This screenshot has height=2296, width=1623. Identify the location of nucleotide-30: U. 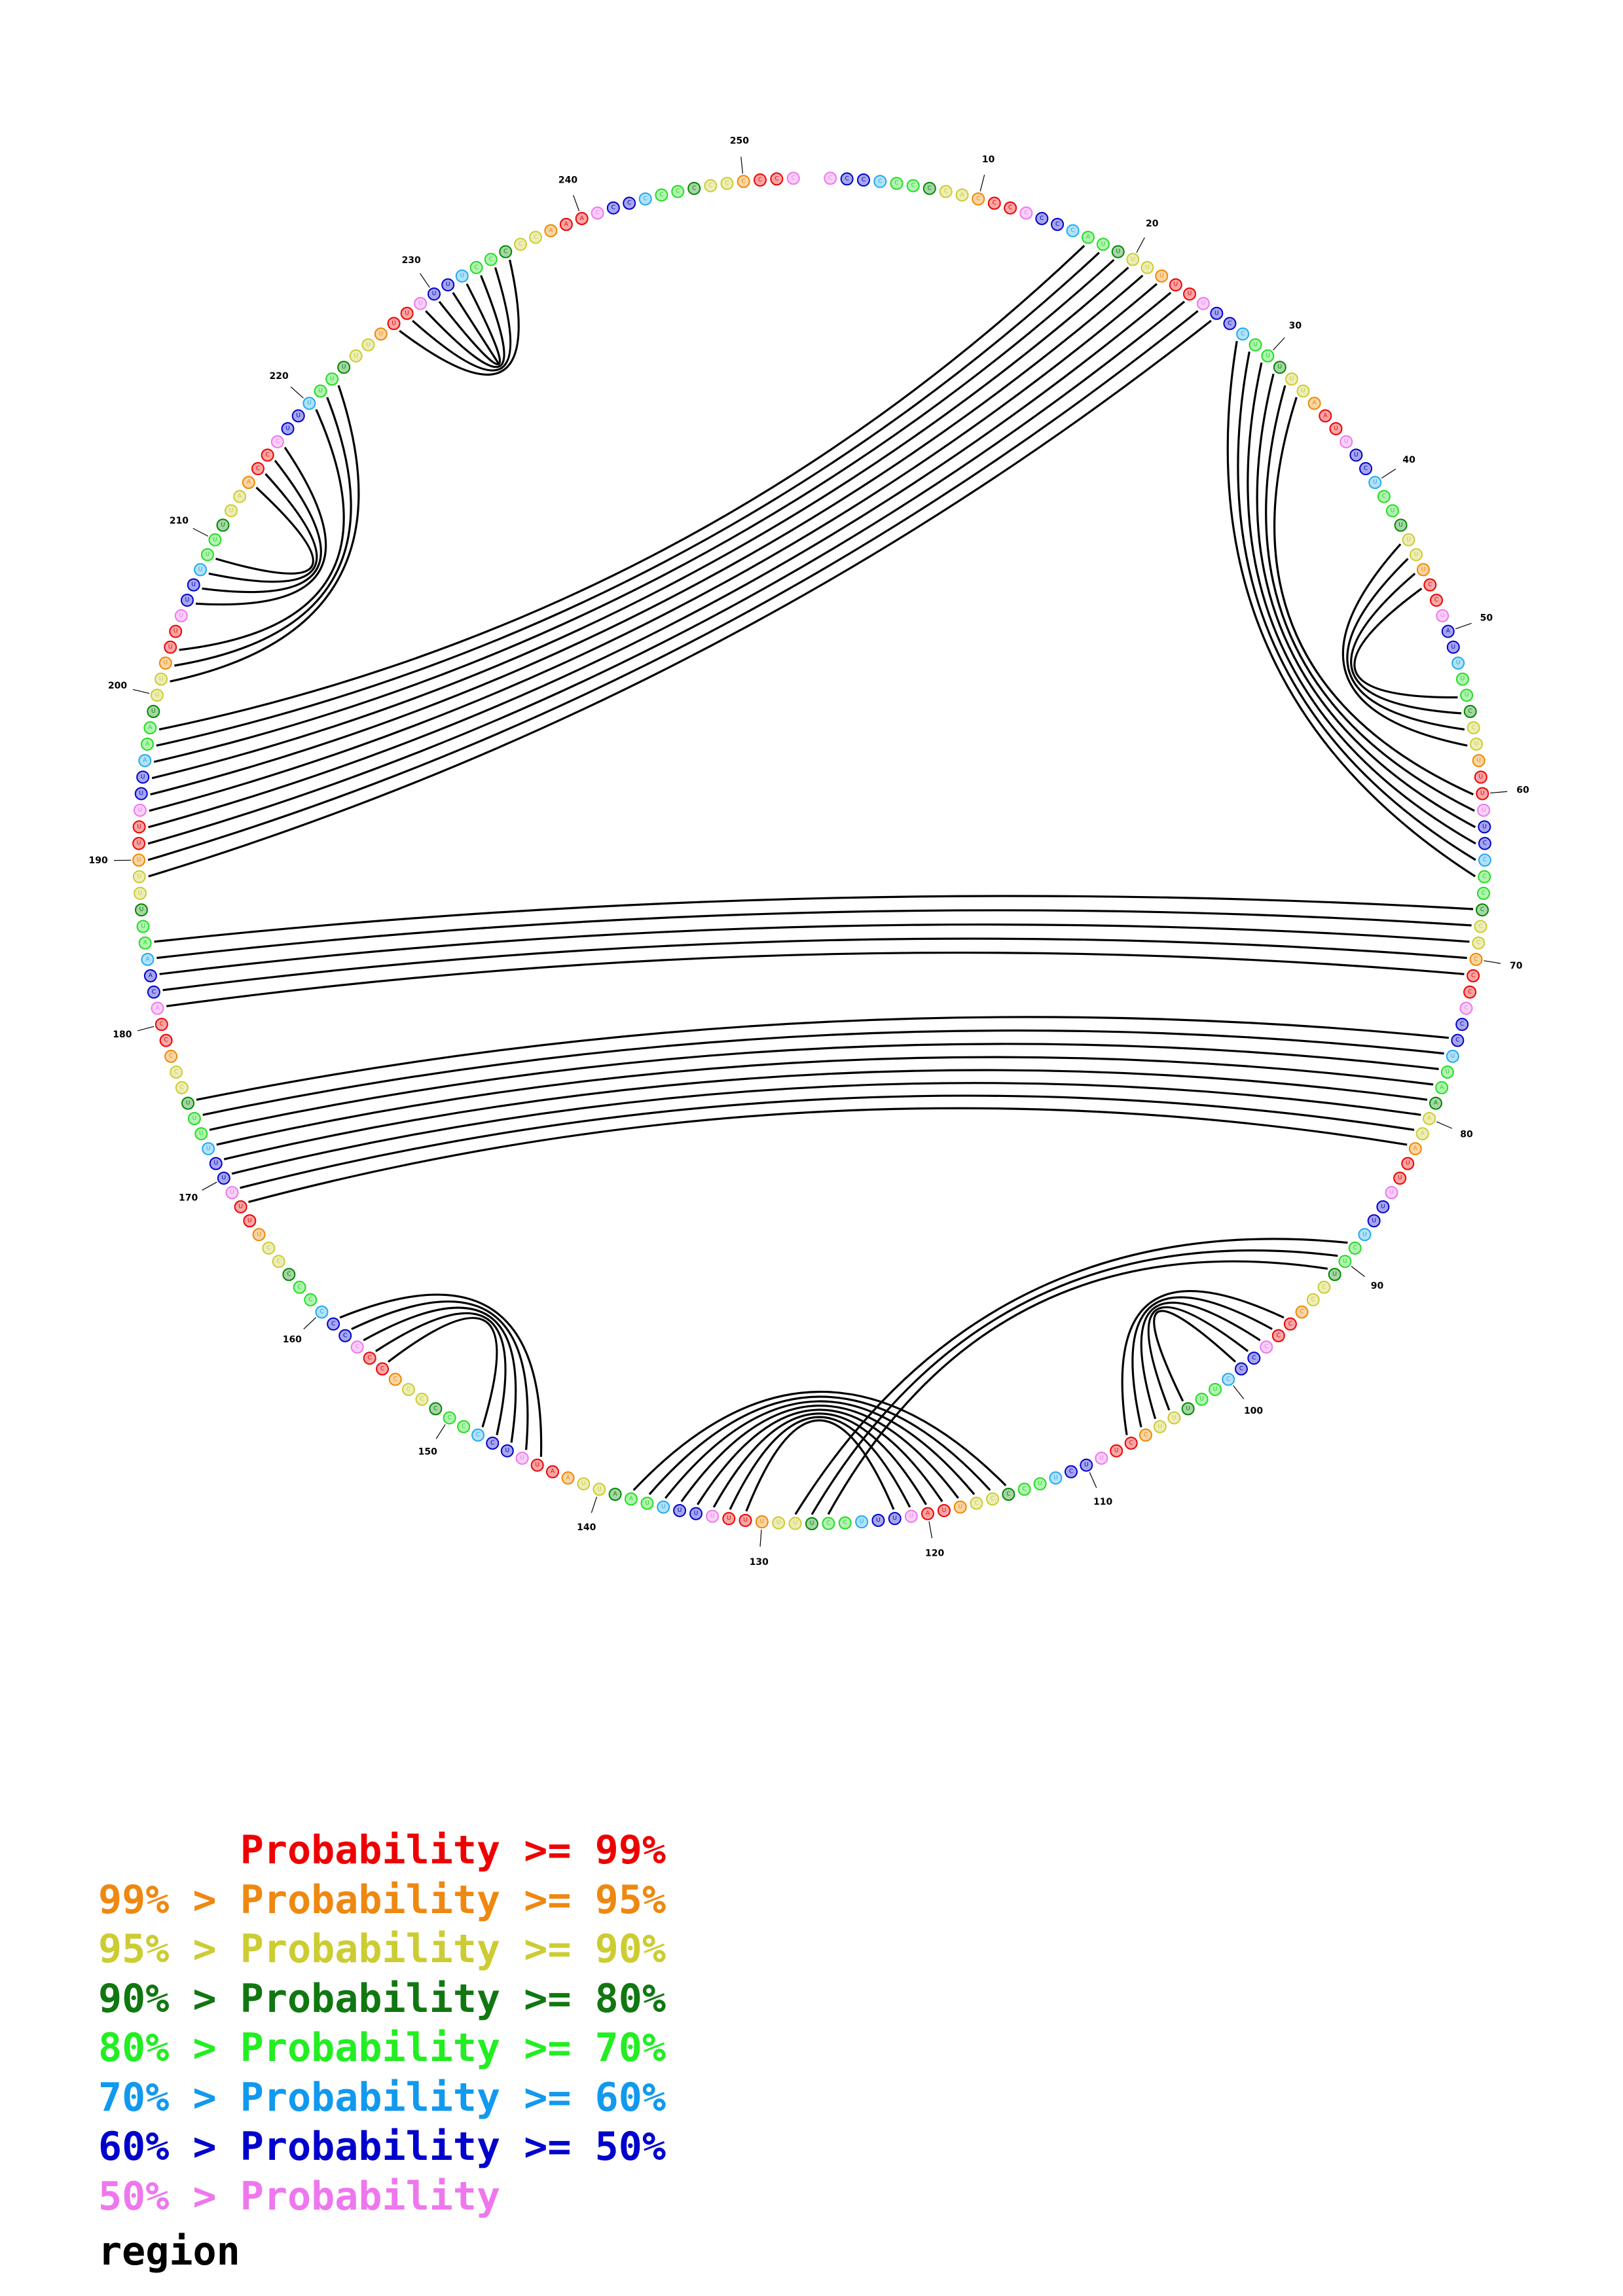
(1268, 356).